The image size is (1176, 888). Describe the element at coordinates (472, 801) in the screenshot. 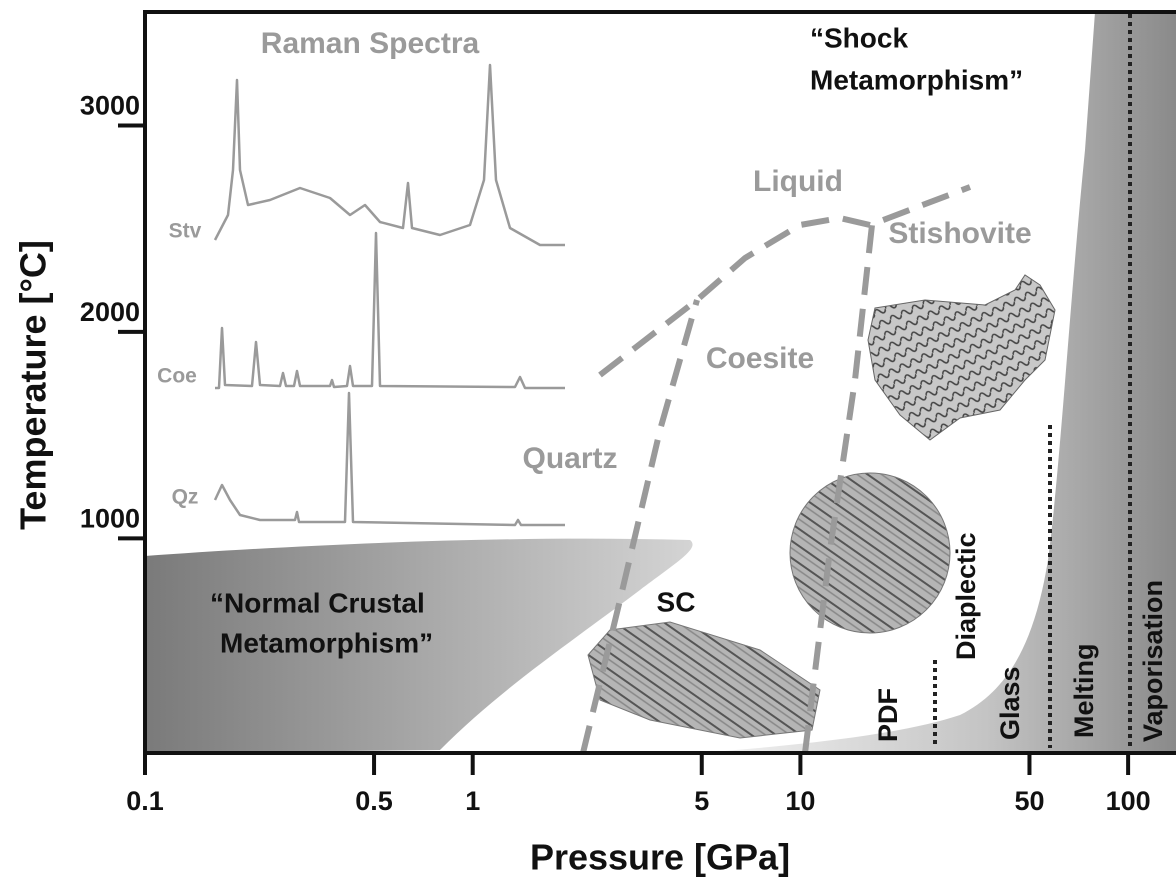

I see `x-tick-label: 1` at that location.